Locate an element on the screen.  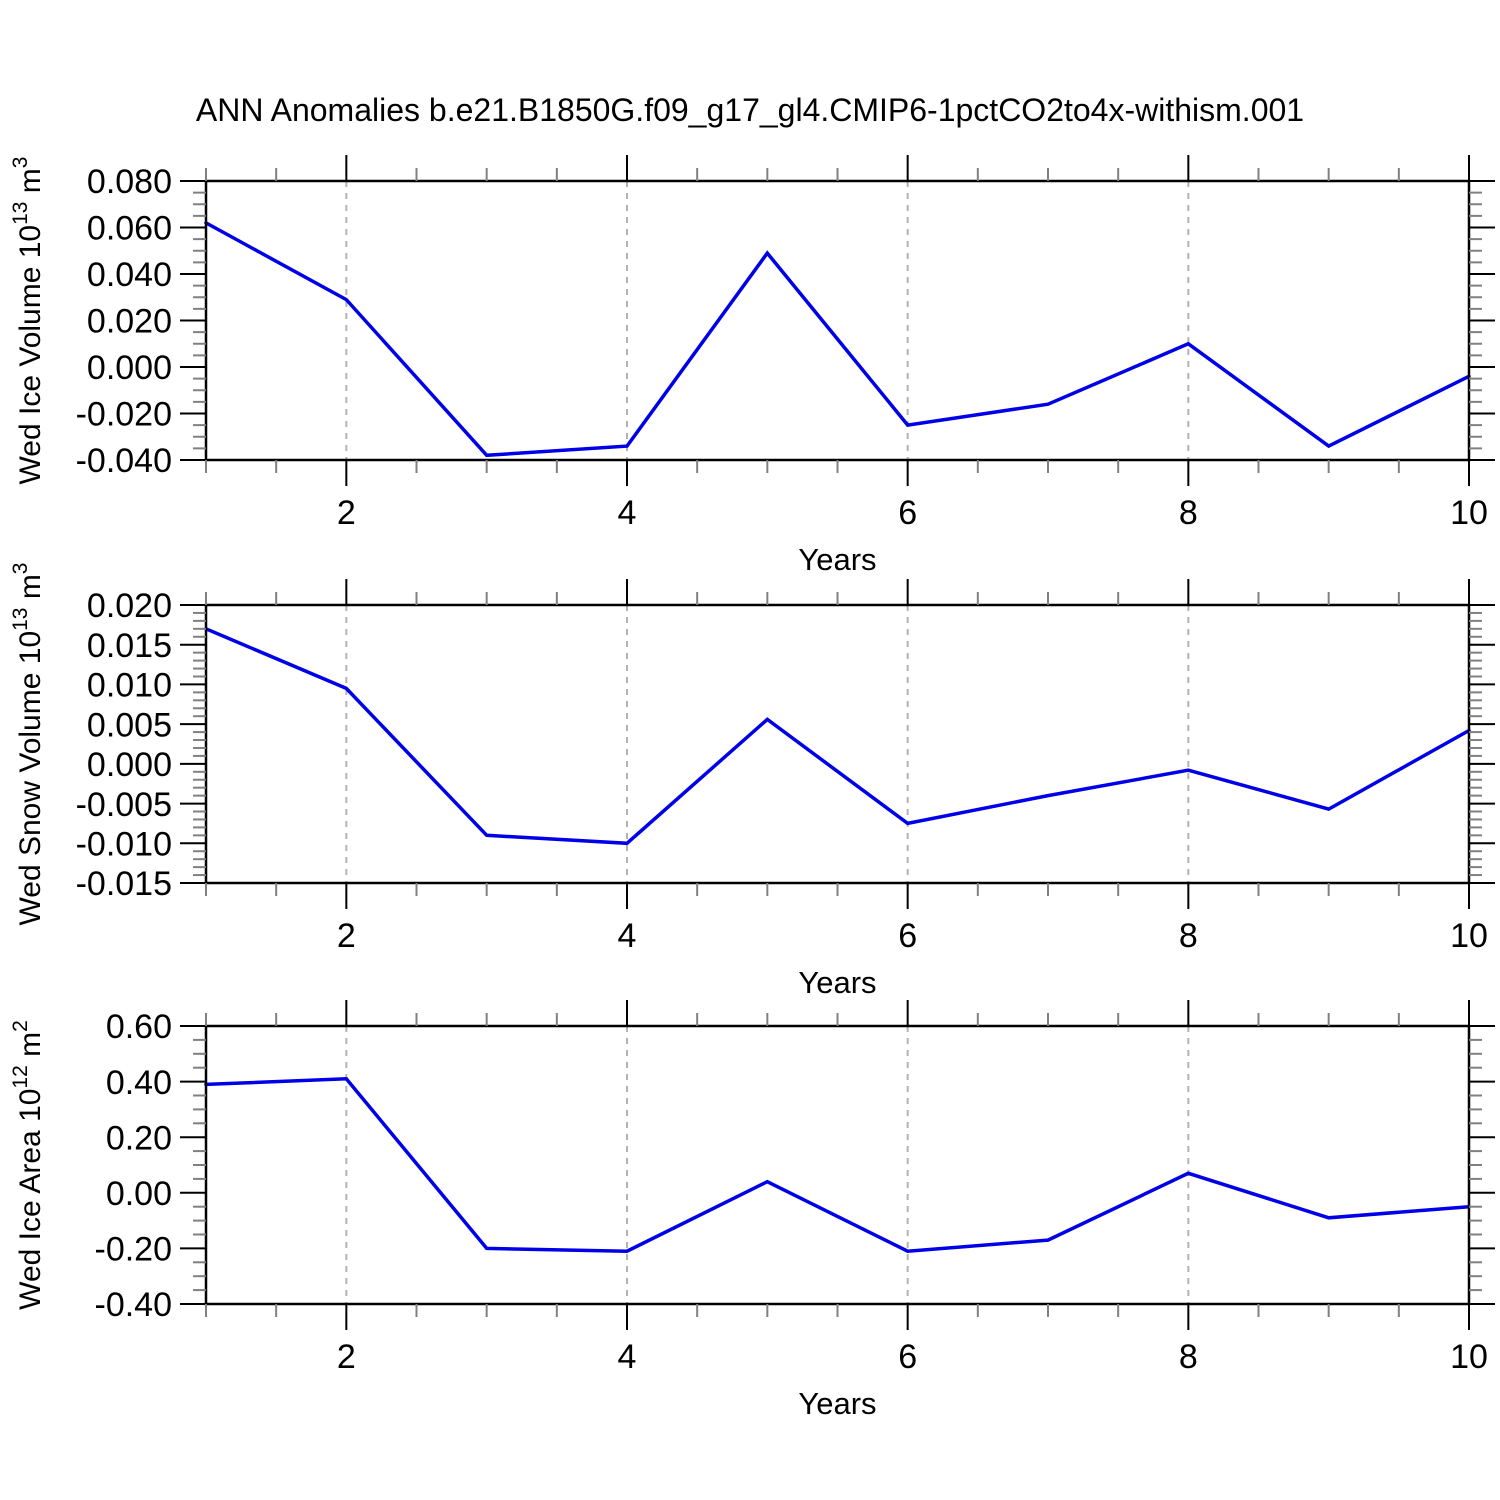
y-tick-label: 0.00 is located at coordinates (139, 1194).